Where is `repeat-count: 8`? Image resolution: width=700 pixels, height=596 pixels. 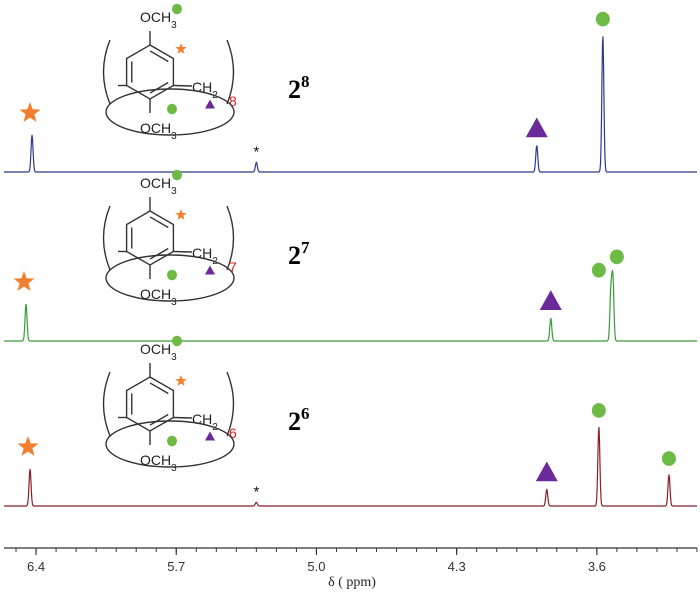
repeat-count: 8 is located at coordinates (233, 101).